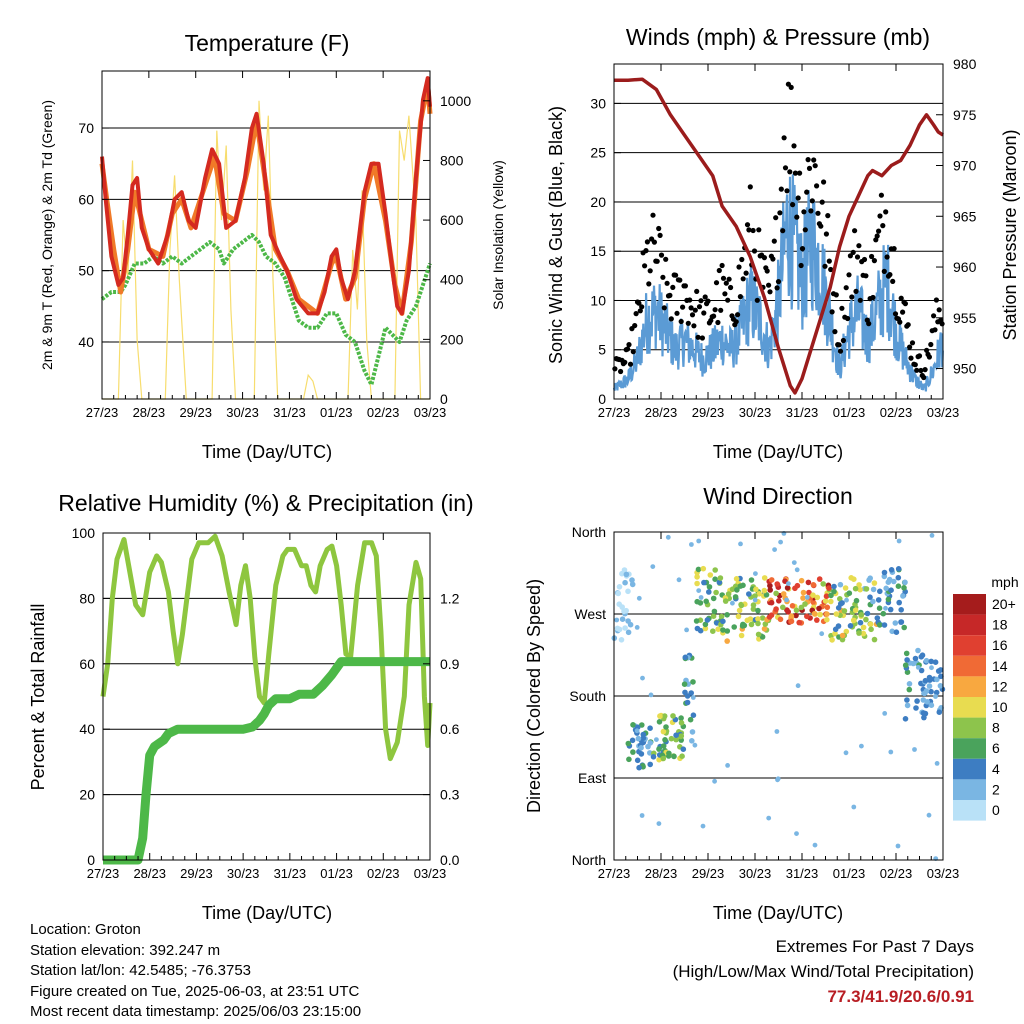 This screenshot has width=1024, height=1024. I want to click on y-tick-label: 70, so click(86, 128).